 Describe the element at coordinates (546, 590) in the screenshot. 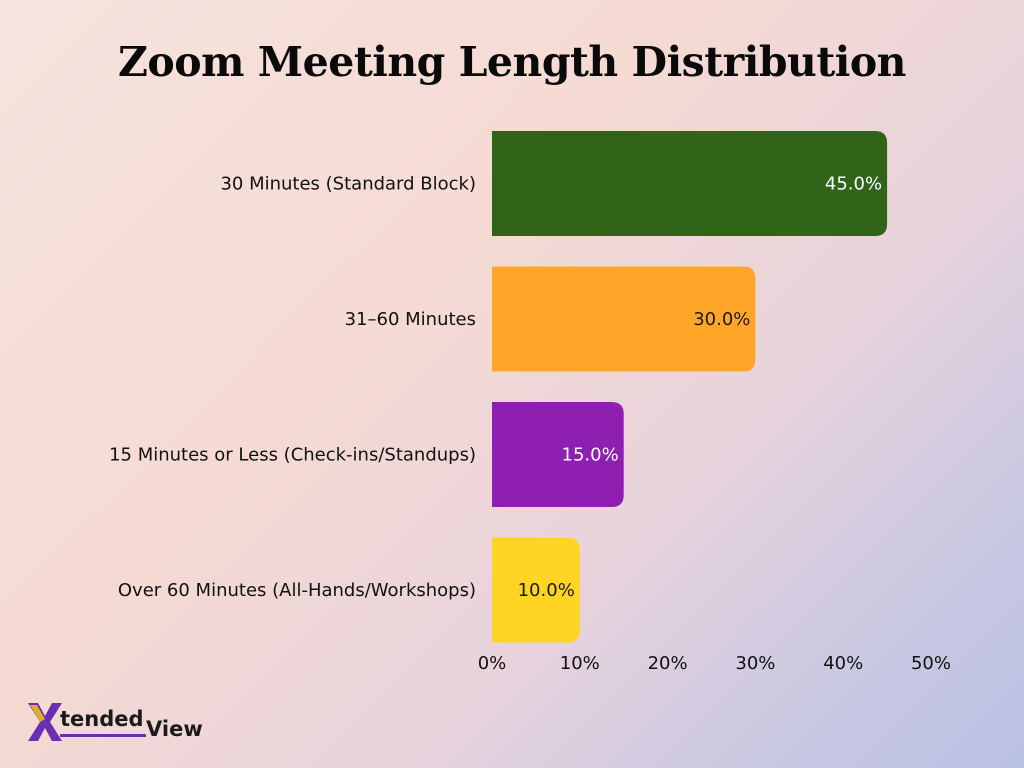

I see `value-label-4: 10.0%` at that location.